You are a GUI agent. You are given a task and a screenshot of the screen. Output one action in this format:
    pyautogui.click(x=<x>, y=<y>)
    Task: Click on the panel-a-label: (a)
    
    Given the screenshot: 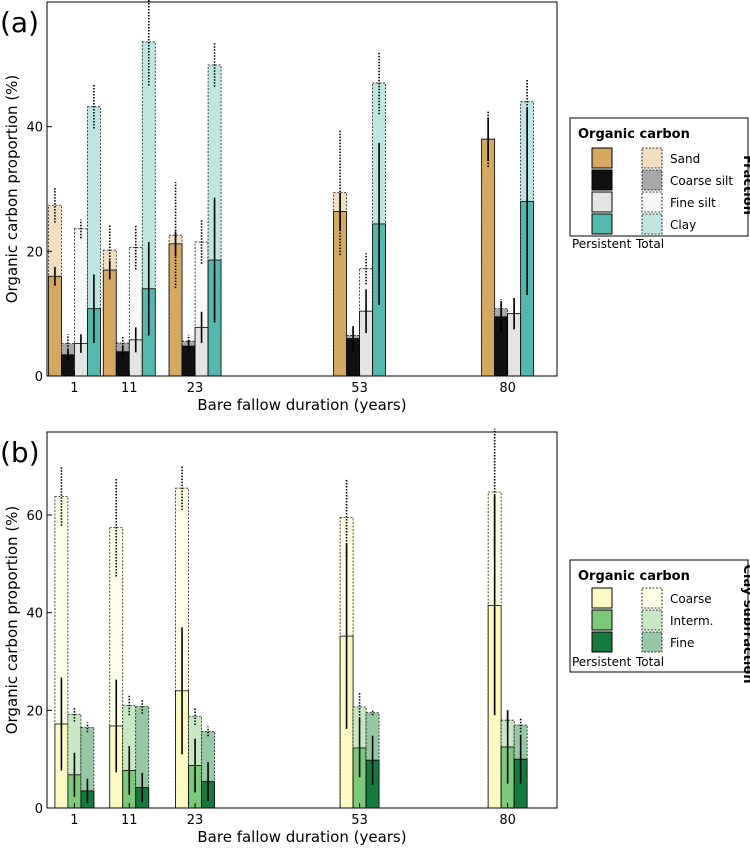 What is the action you would take?
    pyautogui.click(x=19, y=22)
    